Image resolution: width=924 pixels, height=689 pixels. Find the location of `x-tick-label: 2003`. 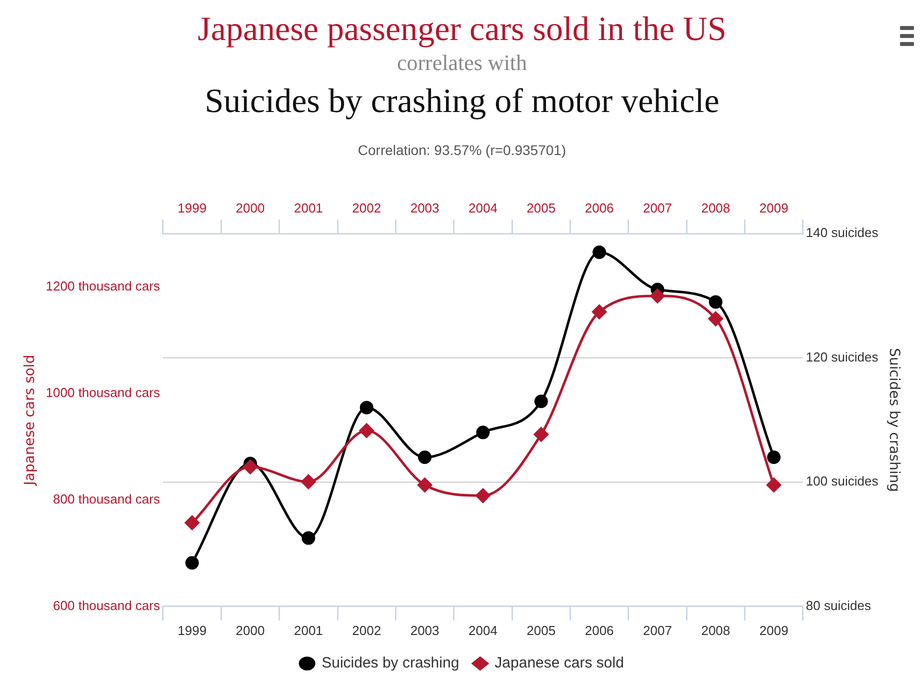

x-tick-label: 2003 is located at coordinates (425, 208).